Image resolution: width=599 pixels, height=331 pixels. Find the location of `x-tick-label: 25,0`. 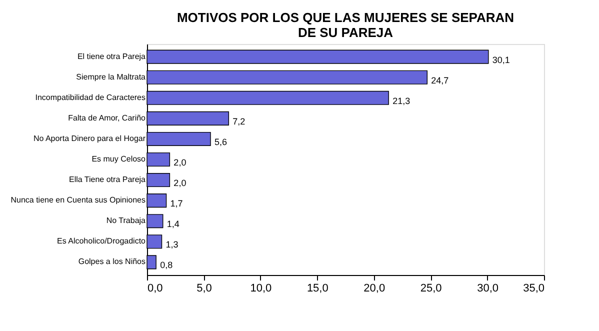

x-tick-label: 25,0 is located at coordinates (431, 288).